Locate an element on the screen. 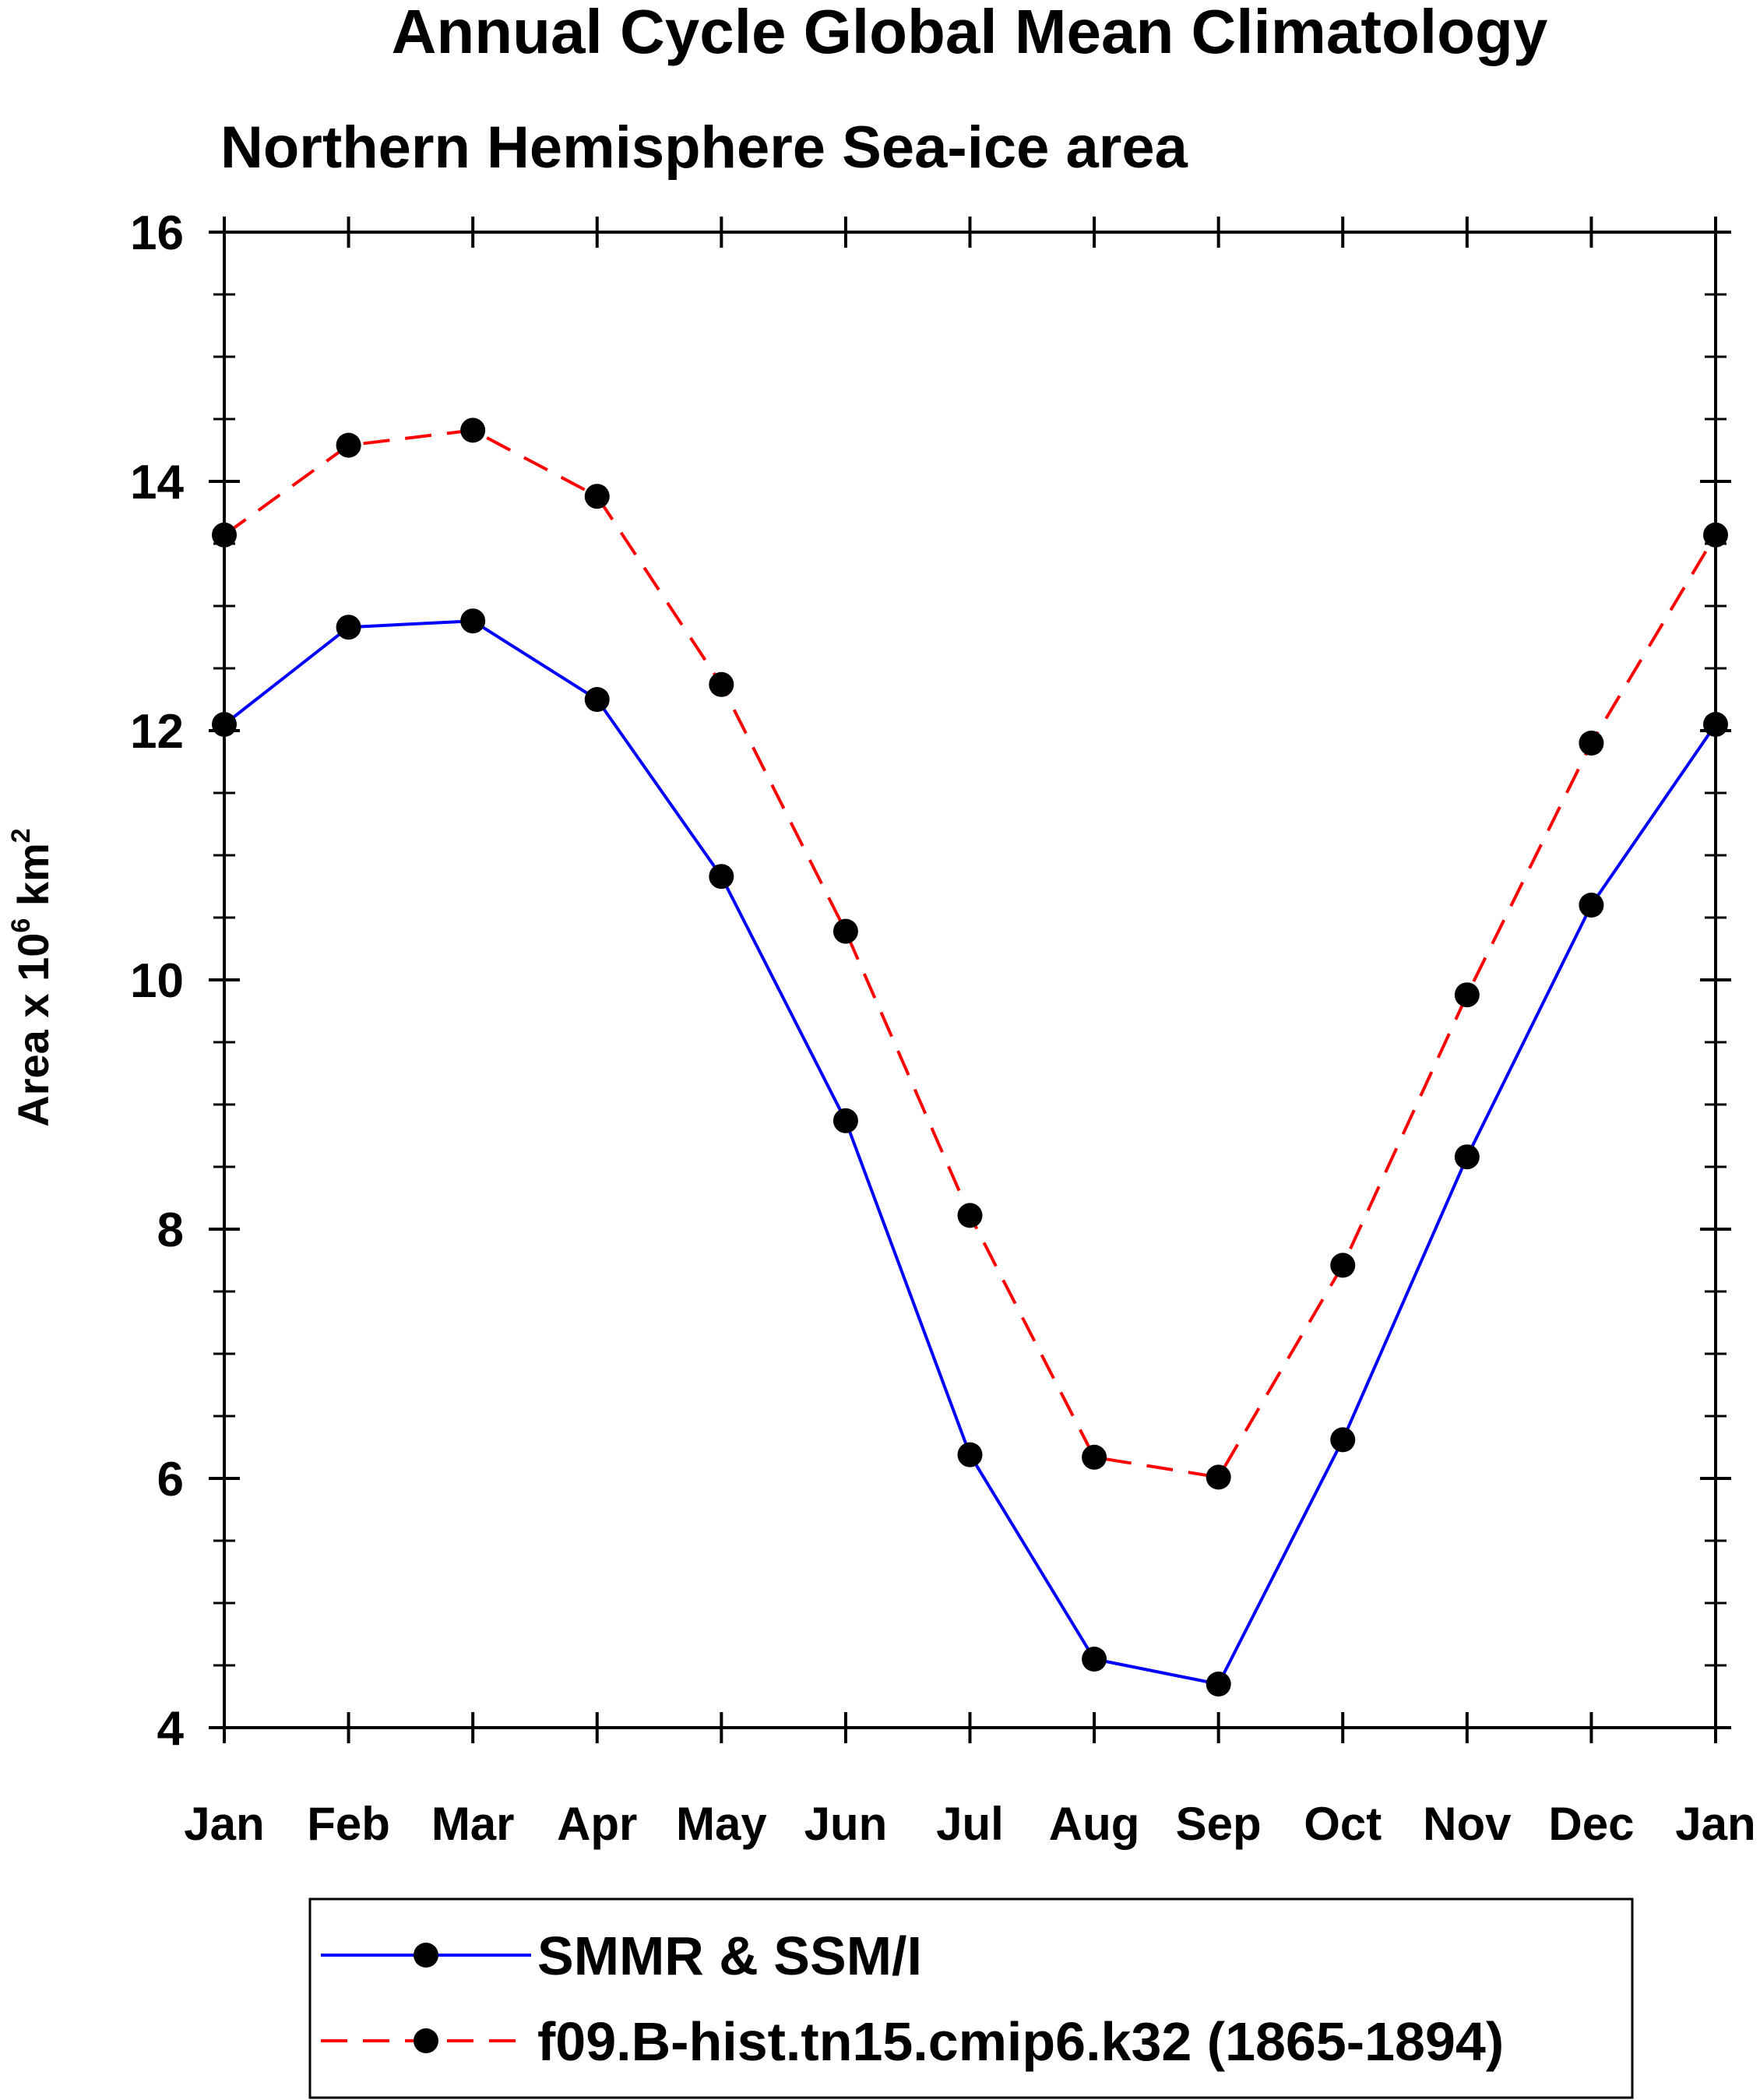 Image resolution: width=1760 pixels, height=2100 pixels. x-tick-labels: Jan Feb Mar Apr May Jun Jul Aug Sep Oct Nov Dec Jan is located at coordinates (970, 1824).